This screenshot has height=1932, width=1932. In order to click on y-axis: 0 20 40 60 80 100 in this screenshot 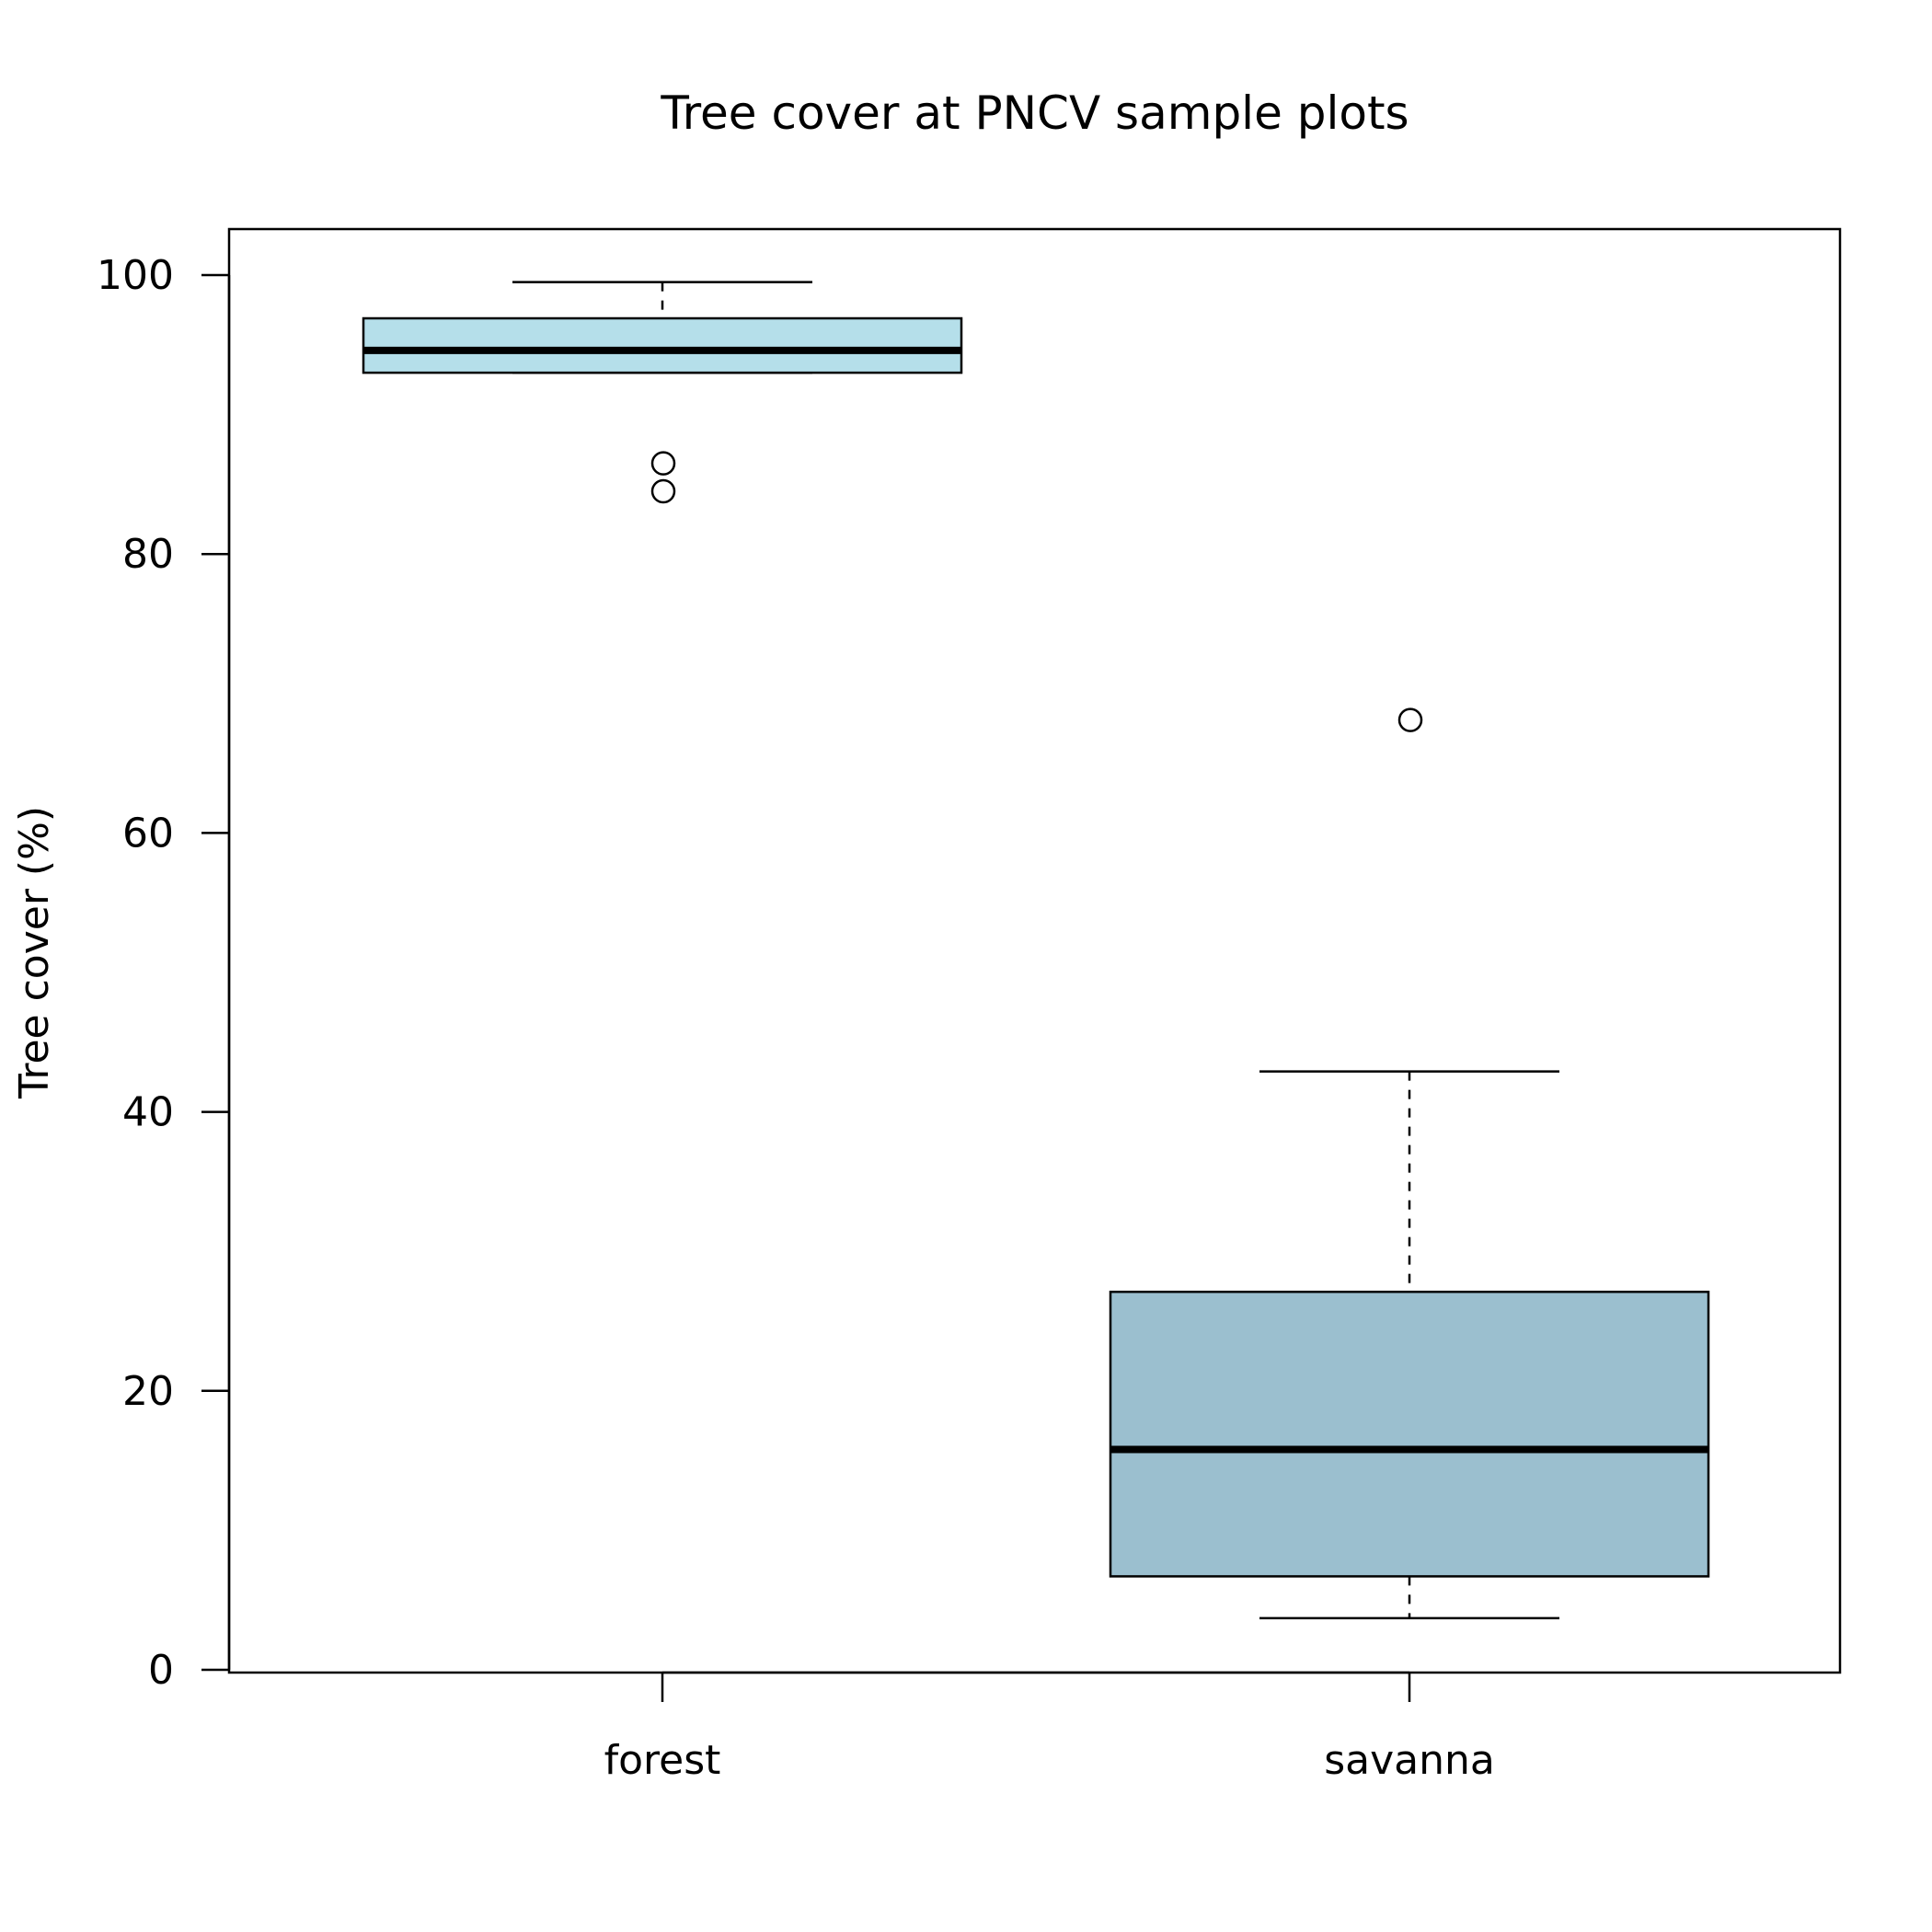, I will do `click(164, 973)`.